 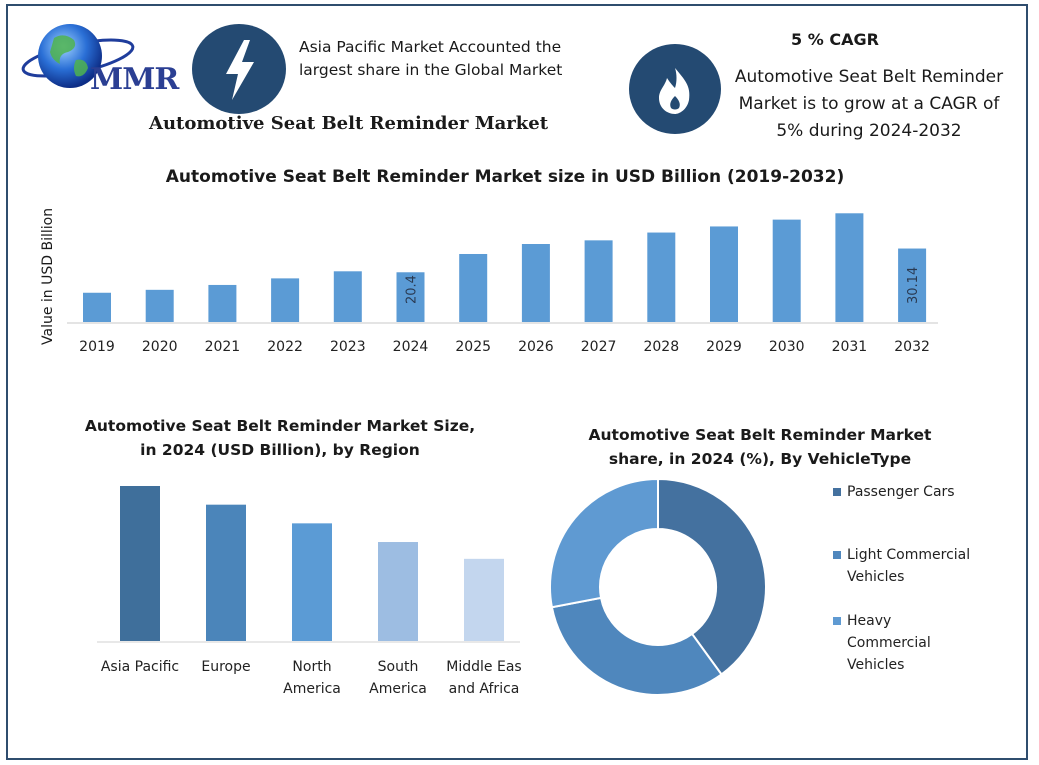 What do you see at coordinates (786, 270) in the screenshot?
I see `bar-2030` at bounding box center [786, 270].